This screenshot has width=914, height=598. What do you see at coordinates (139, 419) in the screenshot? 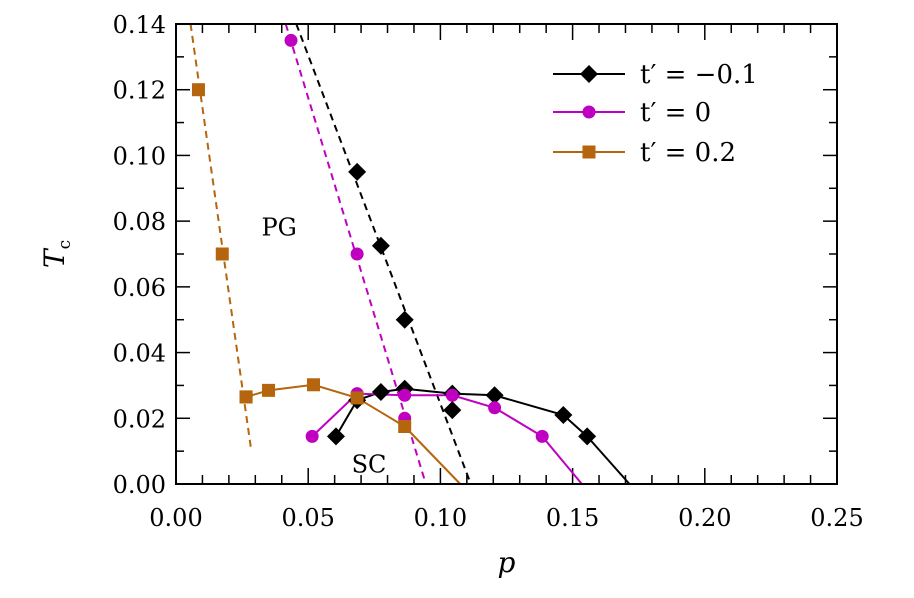
I see `y-tick-label: 0.02` at bounding box center [139, 419].